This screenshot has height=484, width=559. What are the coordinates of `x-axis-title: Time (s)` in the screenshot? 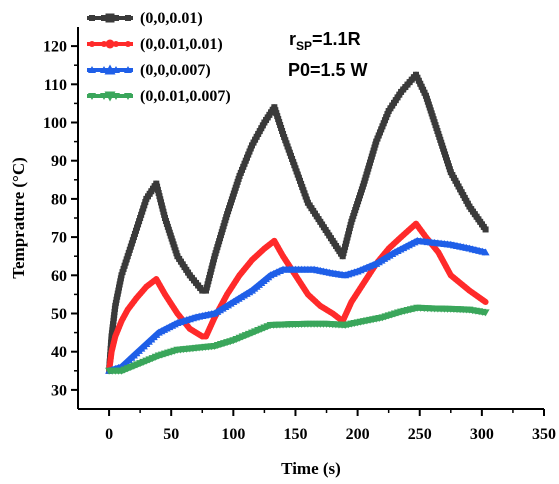 It's located at (311, 468).